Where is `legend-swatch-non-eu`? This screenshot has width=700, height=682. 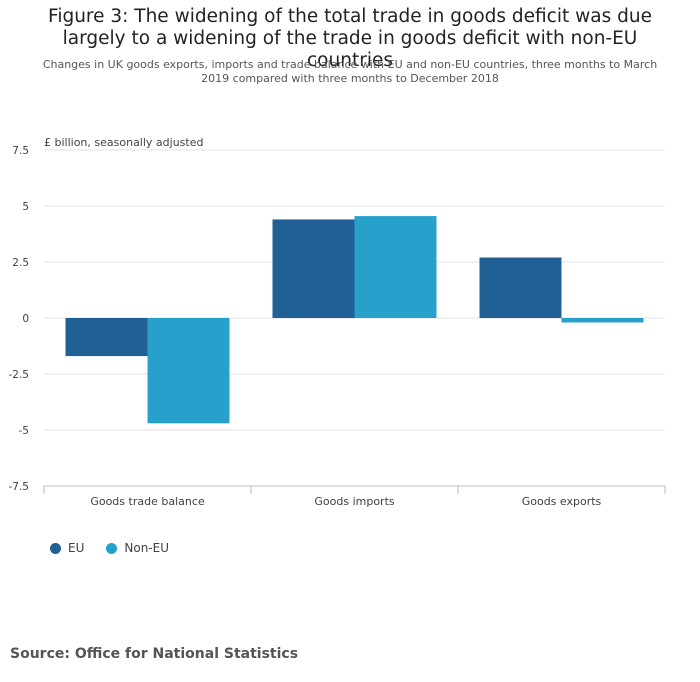
legend-swatch-non-eu is located at coordinates (112, 548).